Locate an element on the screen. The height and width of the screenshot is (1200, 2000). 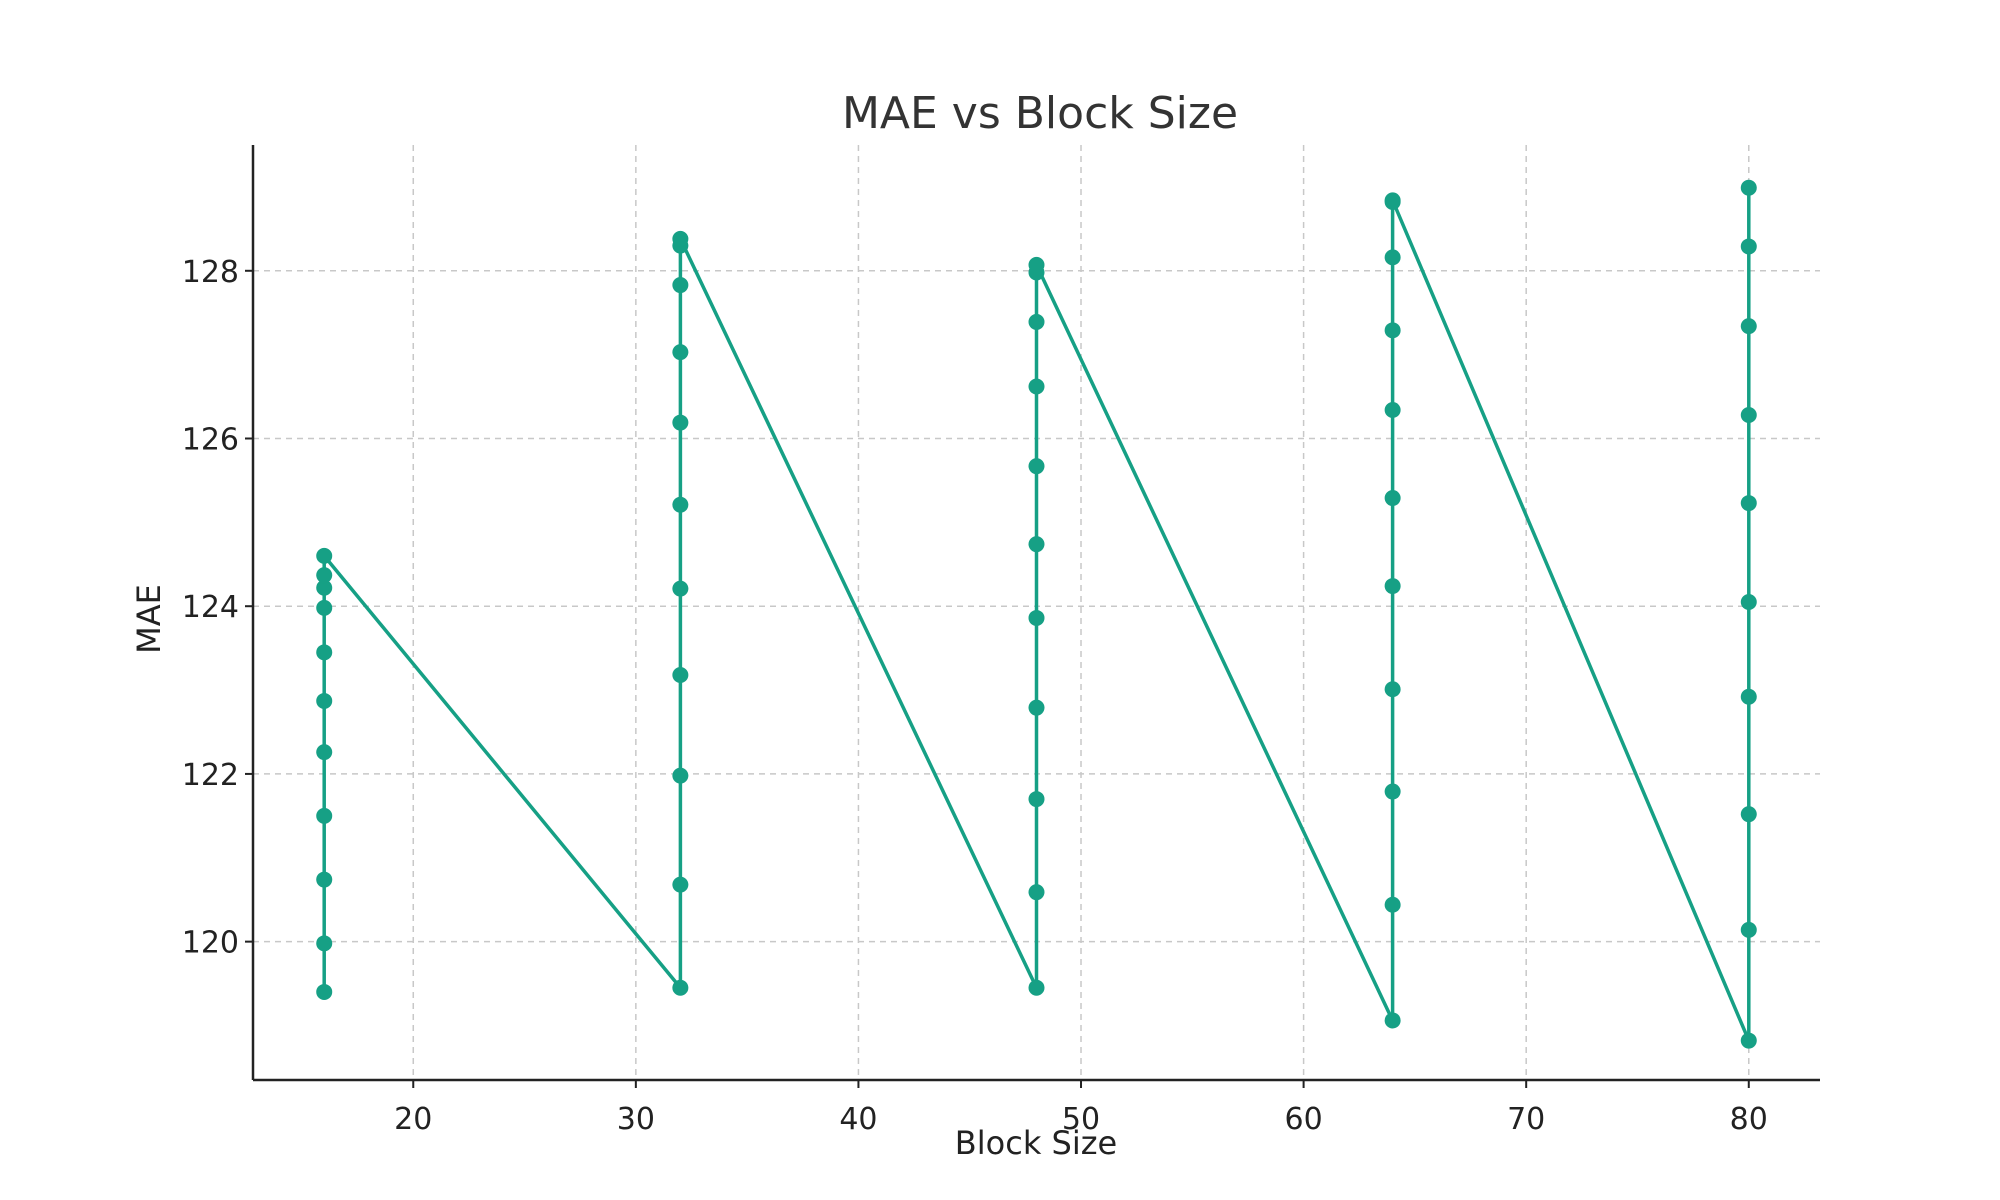
y-tick-label: 126 is located at coordinates (210, 439).